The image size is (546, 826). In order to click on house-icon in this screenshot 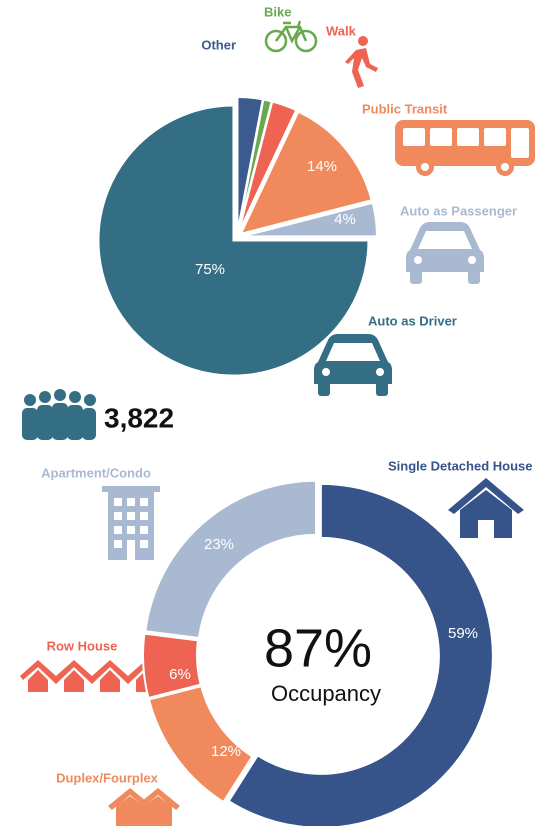, I will do `click(486, 508)`.